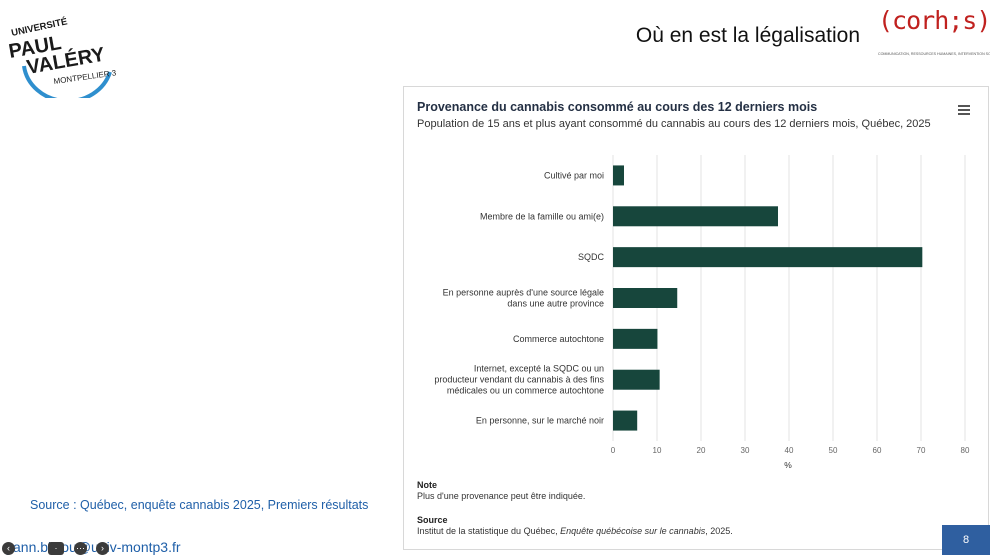  I want to click on category-label-line: En personne, sur le marché noir, so click(540, 421).